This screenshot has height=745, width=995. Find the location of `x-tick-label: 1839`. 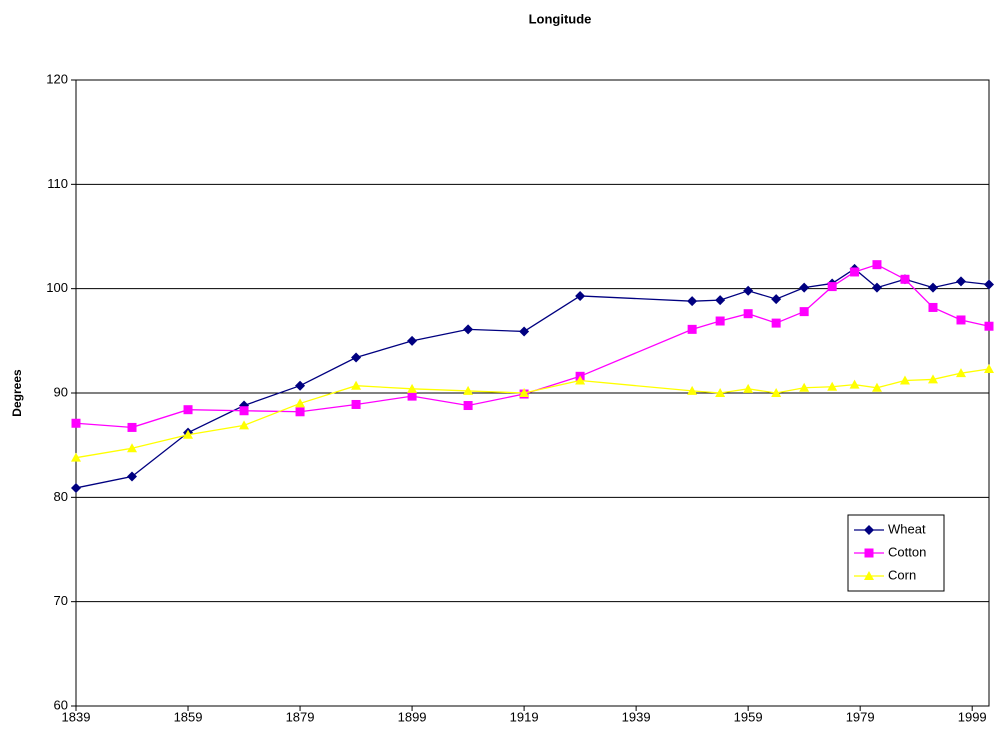

x-tick-label: 1839 is located at coordinates (76, 716).